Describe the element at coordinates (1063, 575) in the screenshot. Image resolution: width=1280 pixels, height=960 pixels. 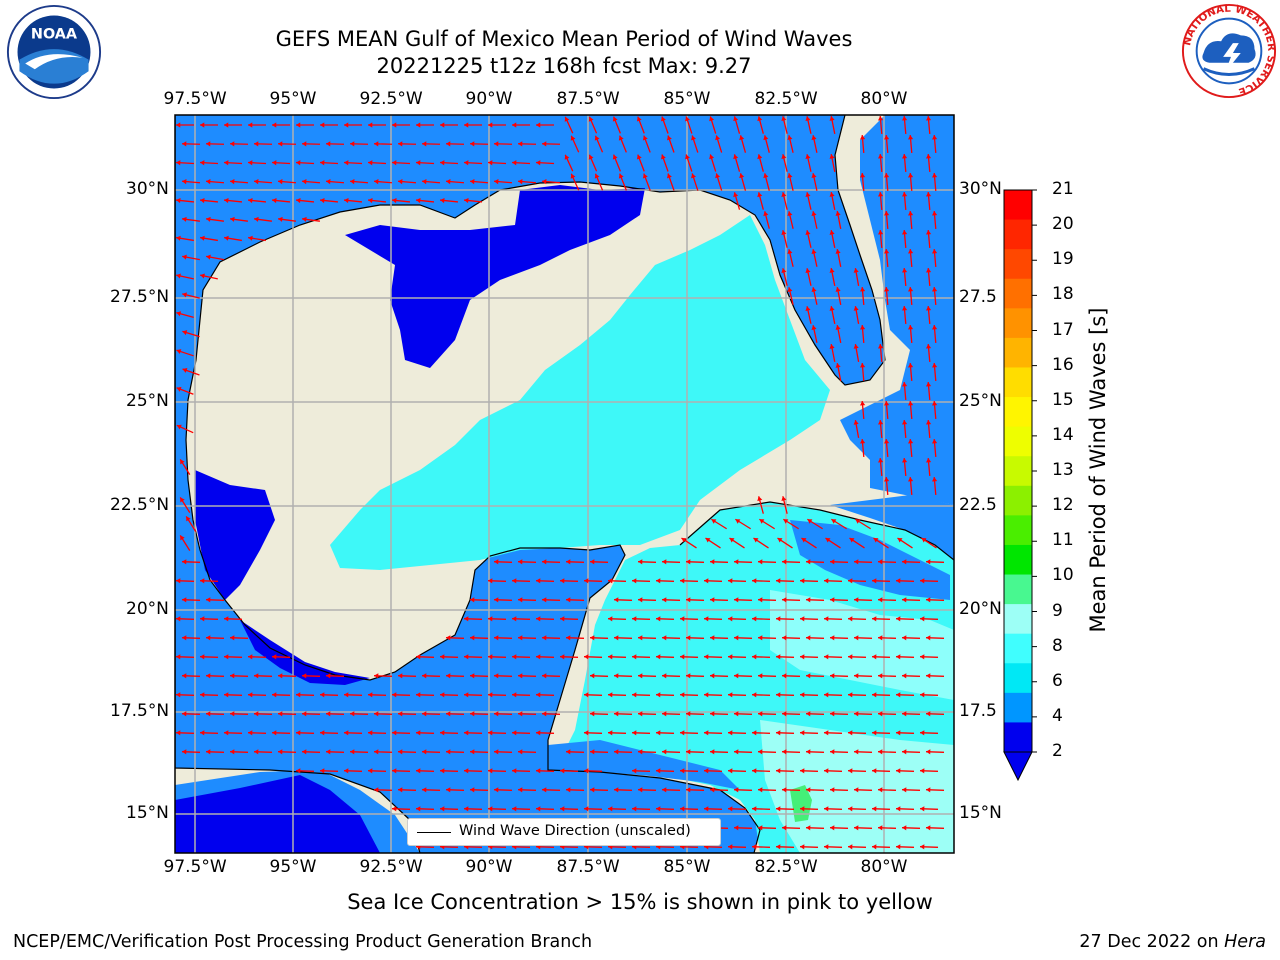
I see `colorbar-tick-label: 10` at that location.